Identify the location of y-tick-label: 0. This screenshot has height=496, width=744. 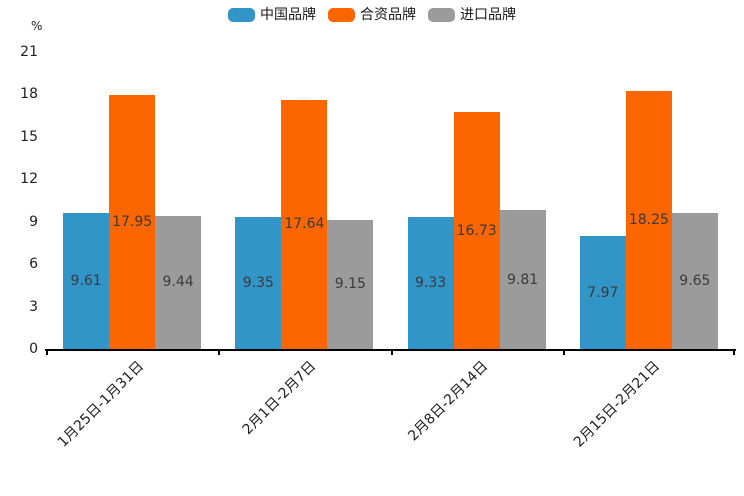
(33, 349).